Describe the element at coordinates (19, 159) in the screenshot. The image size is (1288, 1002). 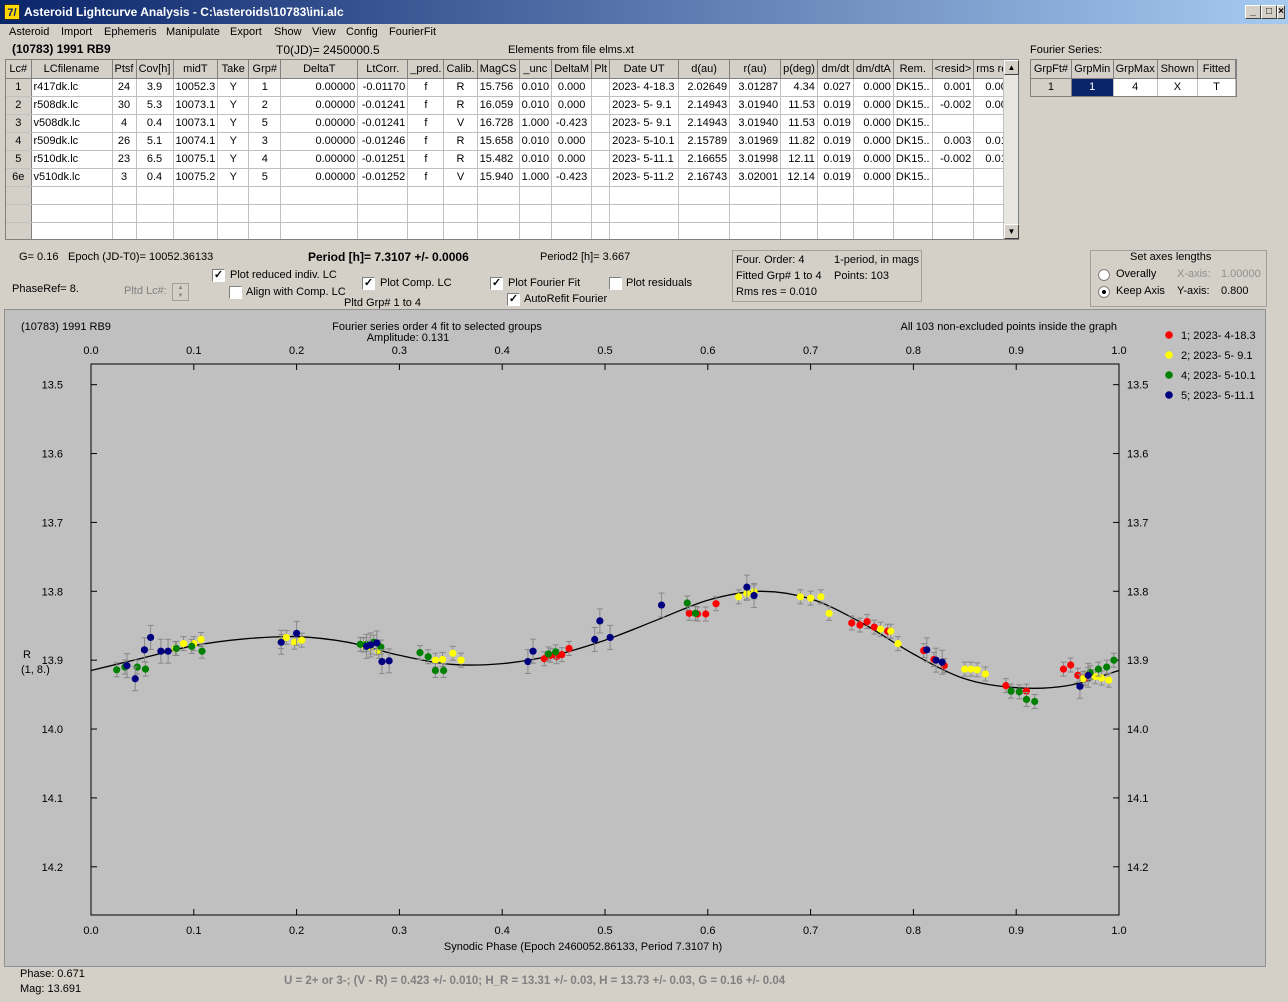
I see `row-header: 5` at that location.